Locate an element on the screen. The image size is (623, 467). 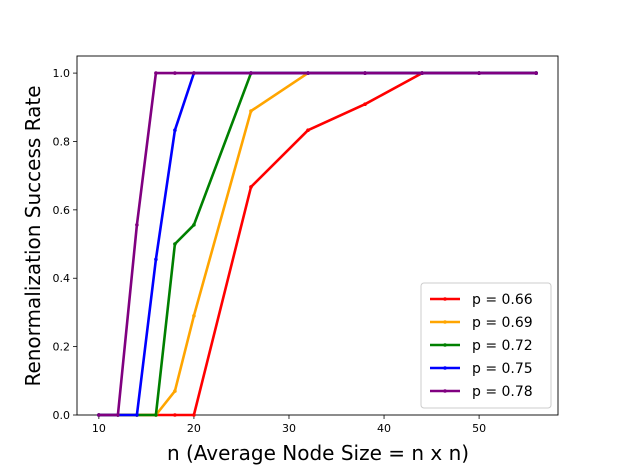
legend-label: p = 0.66 is located at coordinates (502, 300).